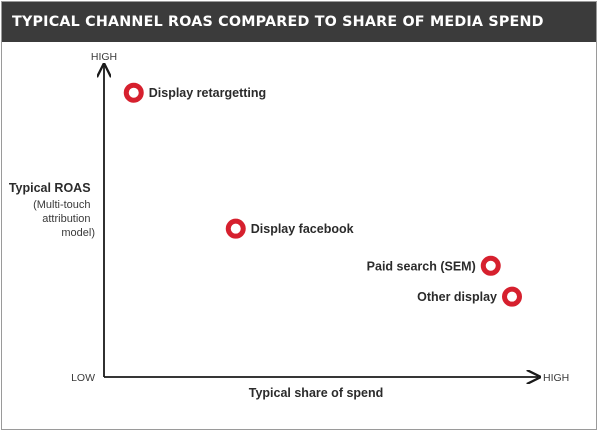  Describe the element at coordinates (61, 205) in the screenshot. I see `y-axis-title-line-2: (Multi-touch` at that location.